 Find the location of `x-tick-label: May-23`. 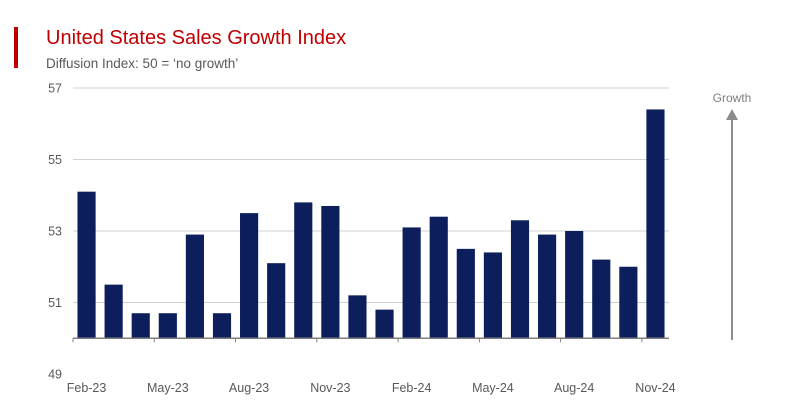

x-tick-label: May-23 is located at coordinates (168, 388).